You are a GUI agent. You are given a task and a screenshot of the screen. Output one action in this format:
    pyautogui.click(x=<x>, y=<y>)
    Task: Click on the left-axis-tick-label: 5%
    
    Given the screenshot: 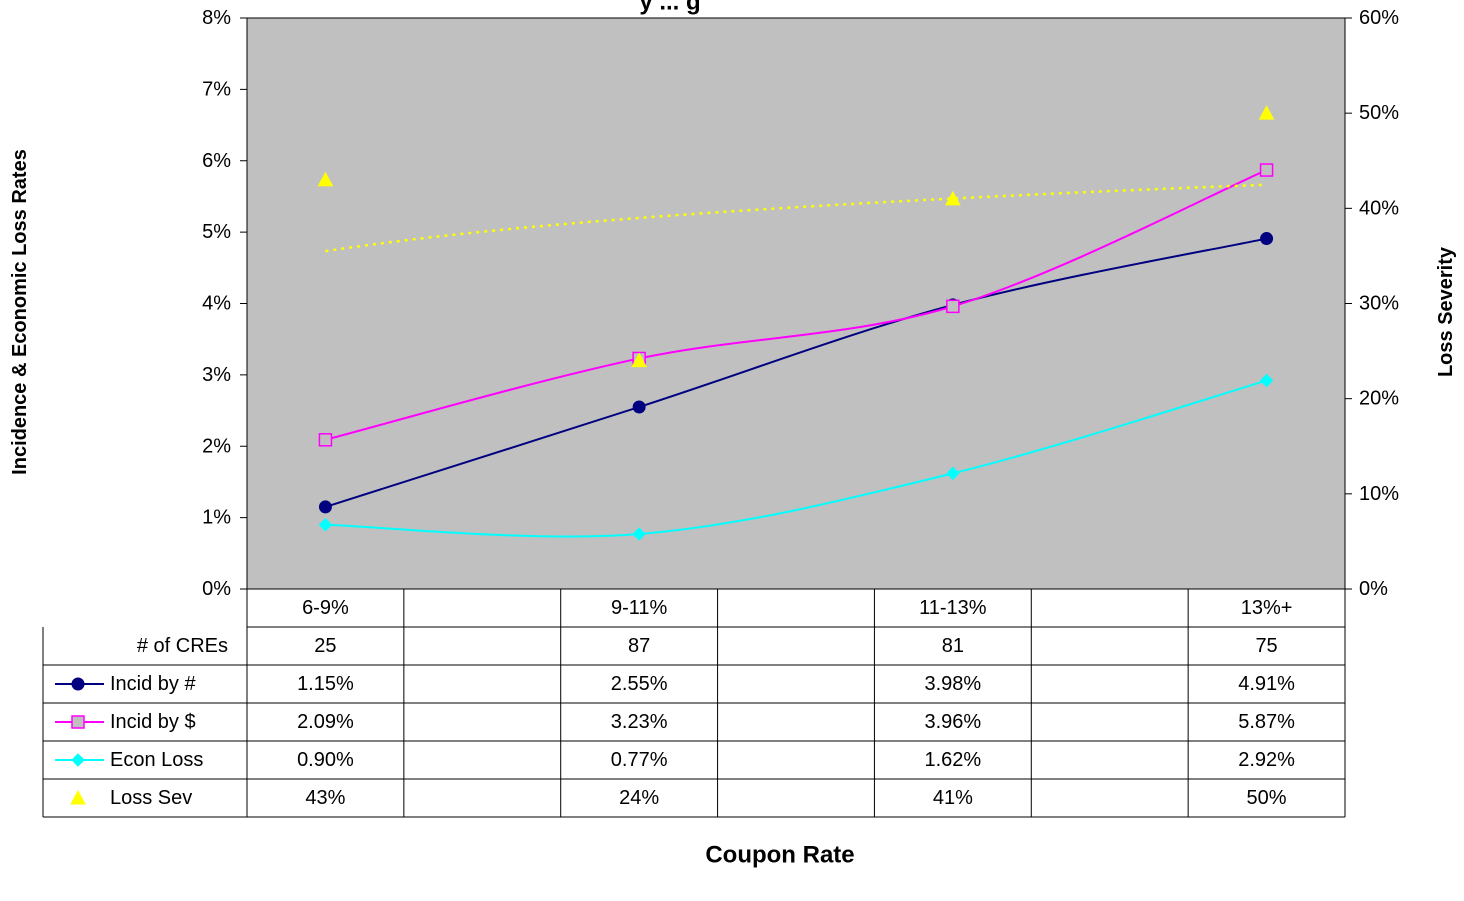 What is the action you would take?
    pyautogui.click(x=216, y=232)
    